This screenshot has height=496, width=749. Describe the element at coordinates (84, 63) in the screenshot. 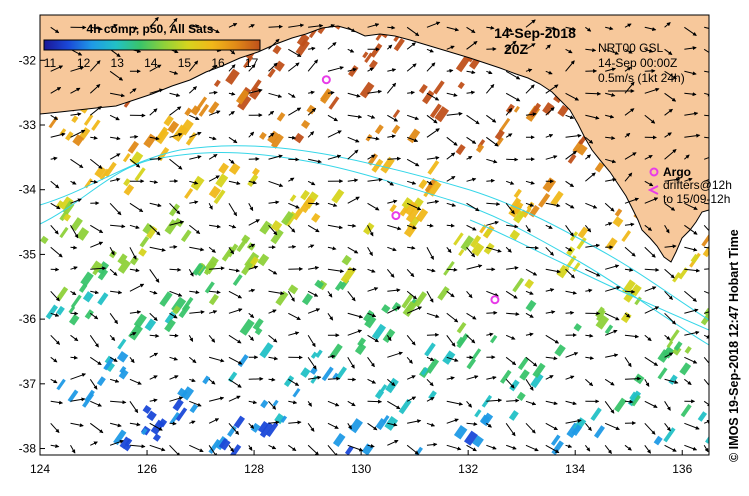

I see `colorbar-tick-label: 12` at that location.